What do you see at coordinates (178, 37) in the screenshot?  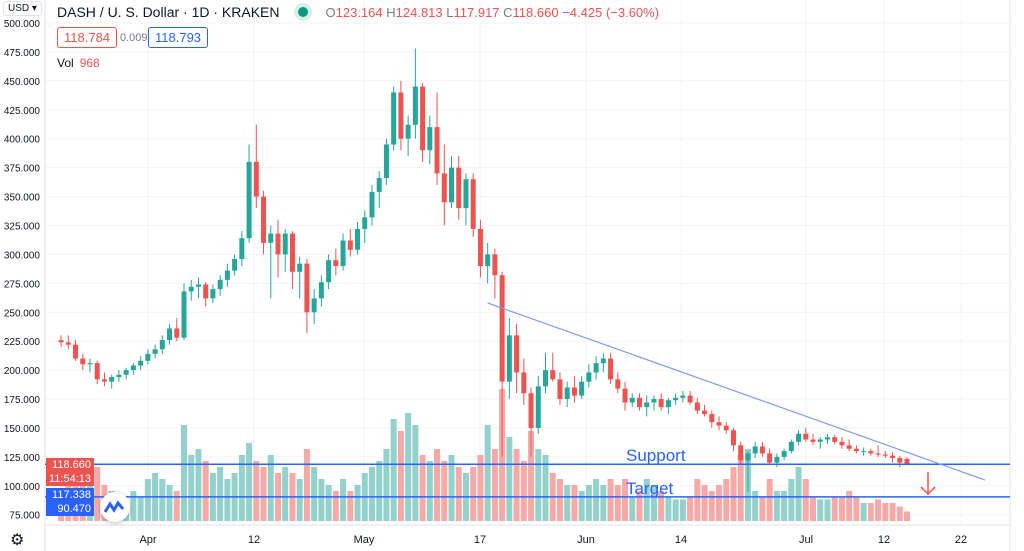 I see `buy-button: 118.793` at bounding box center [178, 37].